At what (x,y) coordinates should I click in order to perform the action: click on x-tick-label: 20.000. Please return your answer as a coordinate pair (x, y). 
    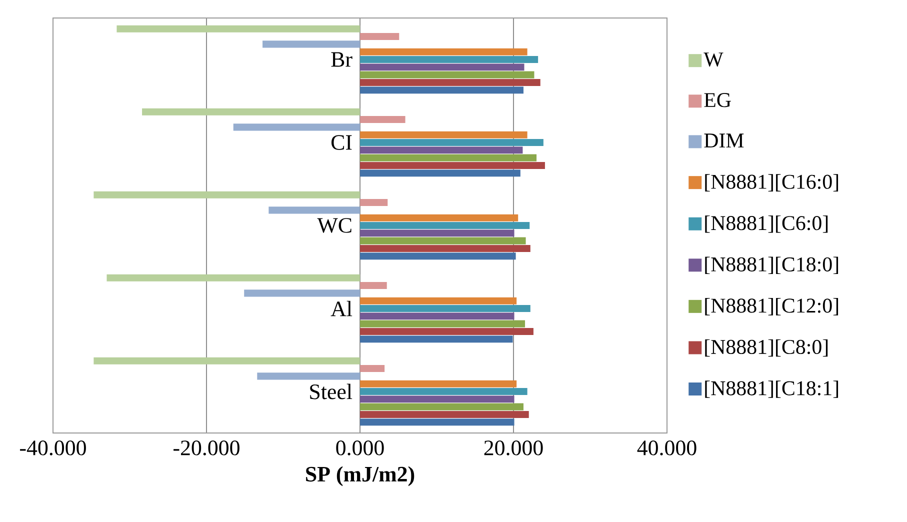
    Looking at the image, I should click on (513, 448).